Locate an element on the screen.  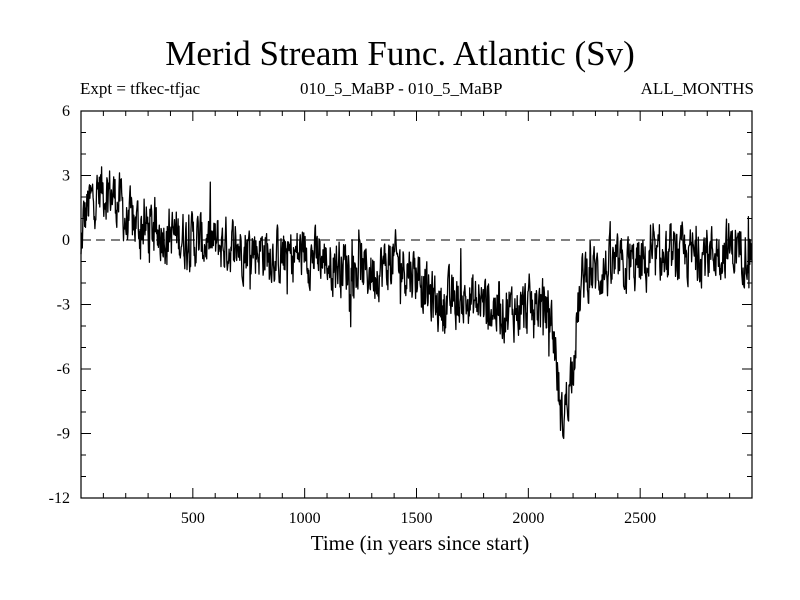
x-axis-label: Time (in years since start) is located at coordinates (420, 543).